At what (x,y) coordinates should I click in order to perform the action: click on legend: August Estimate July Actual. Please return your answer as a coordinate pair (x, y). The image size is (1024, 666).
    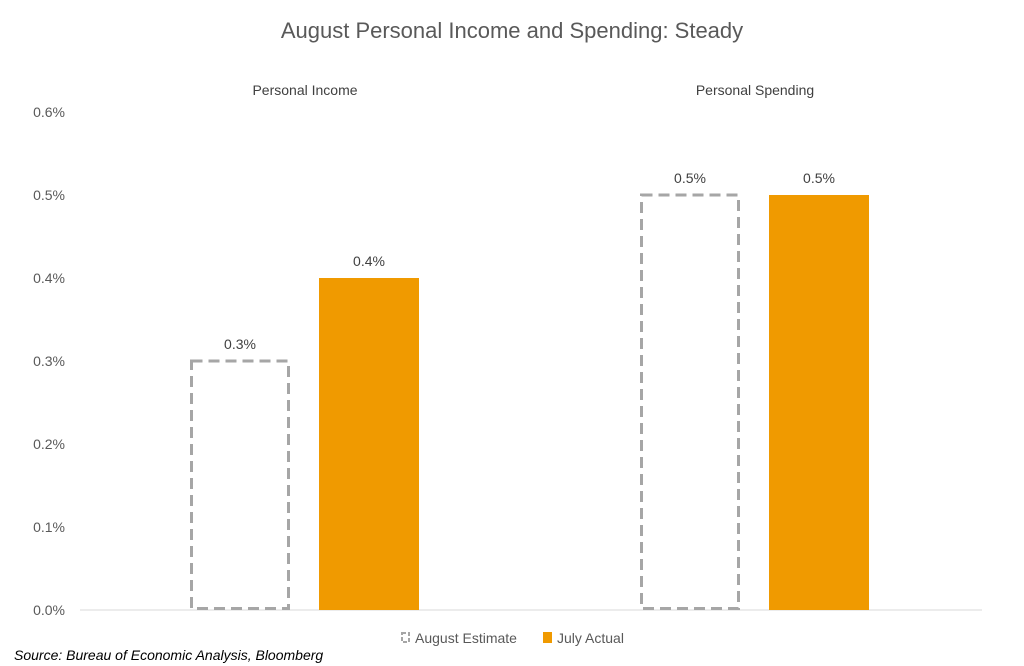
    Looking at the image, I should click on (512, 638).